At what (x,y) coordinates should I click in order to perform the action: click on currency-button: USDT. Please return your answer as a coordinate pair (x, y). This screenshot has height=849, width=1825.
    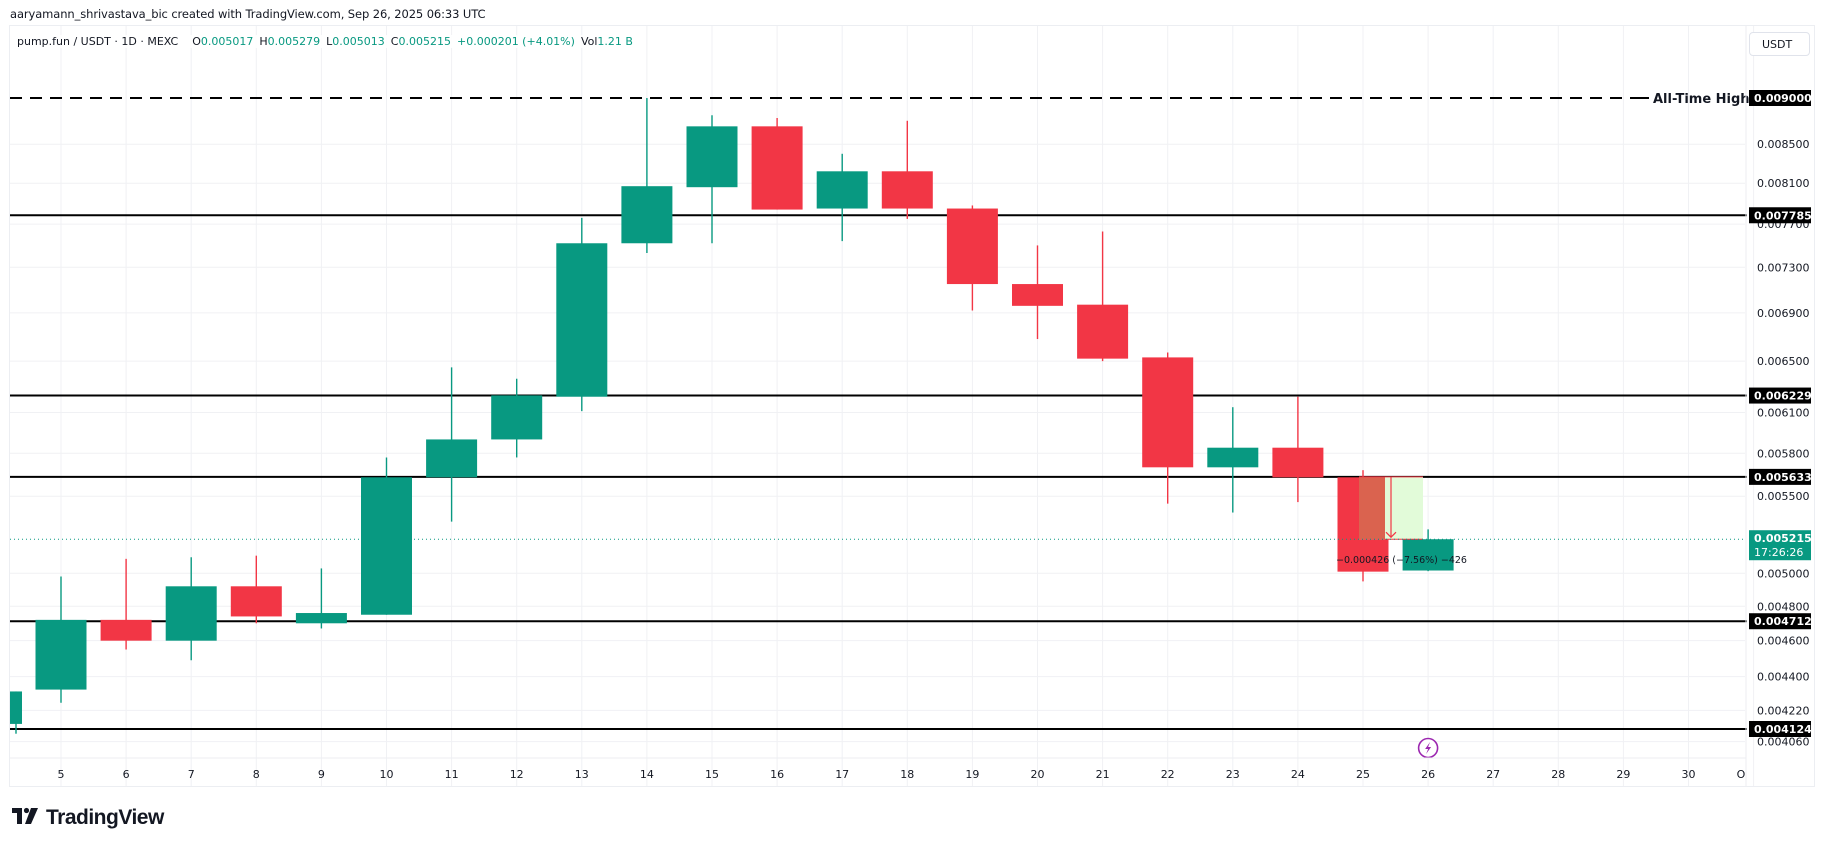
    Looking at the image, I should click on (1779, 44).